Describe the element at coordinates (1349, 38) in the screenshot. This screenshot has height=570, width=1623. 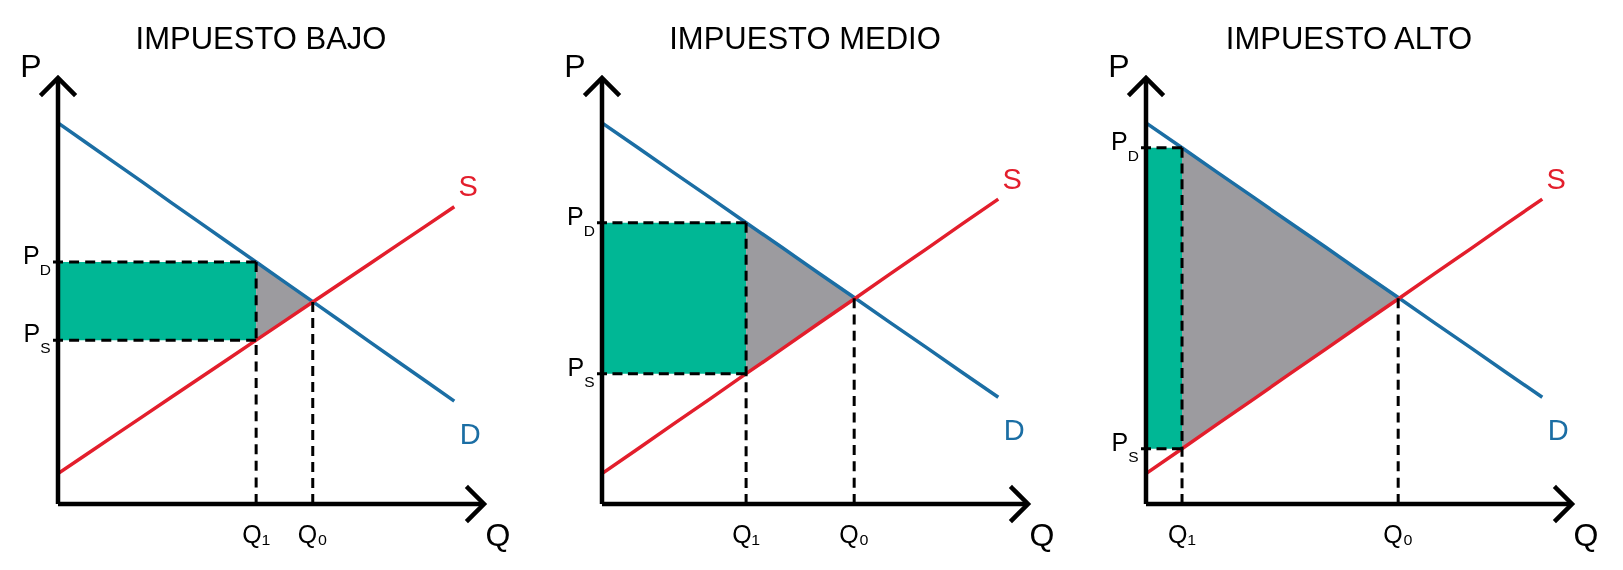
I see `chart-title: IMPUESTO ALTO` at that location.